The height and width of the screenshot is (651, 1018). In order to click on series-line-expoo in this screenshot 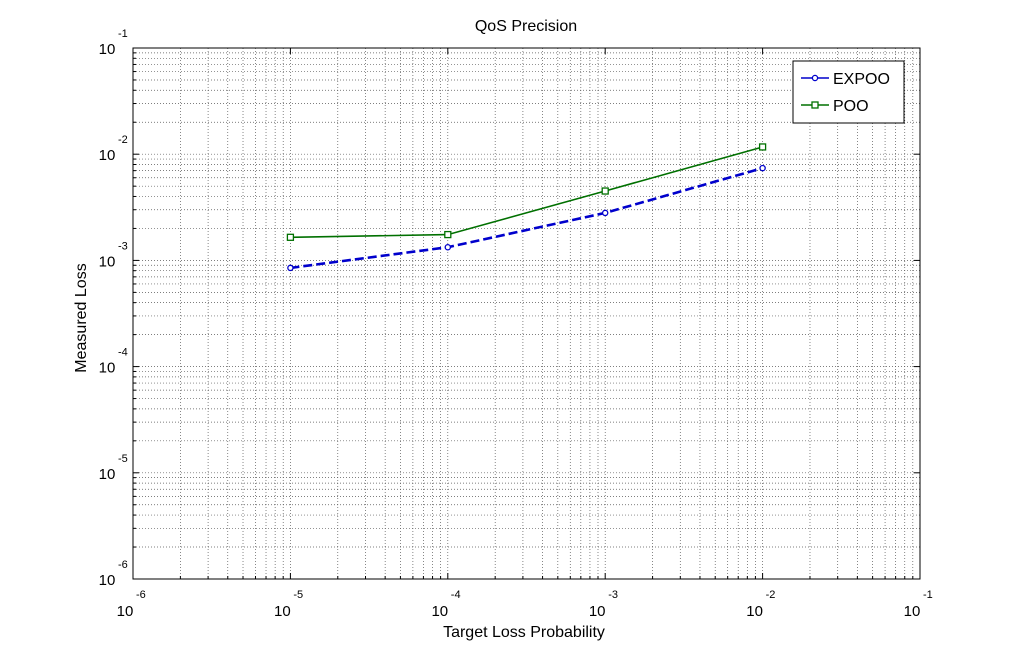, I will do `click(526, 218)`.